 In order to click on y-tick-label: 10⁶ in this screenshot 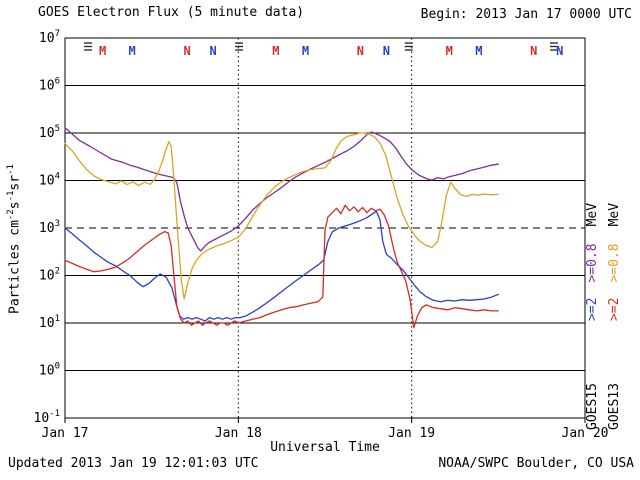, I will do `click(49, 85)`.